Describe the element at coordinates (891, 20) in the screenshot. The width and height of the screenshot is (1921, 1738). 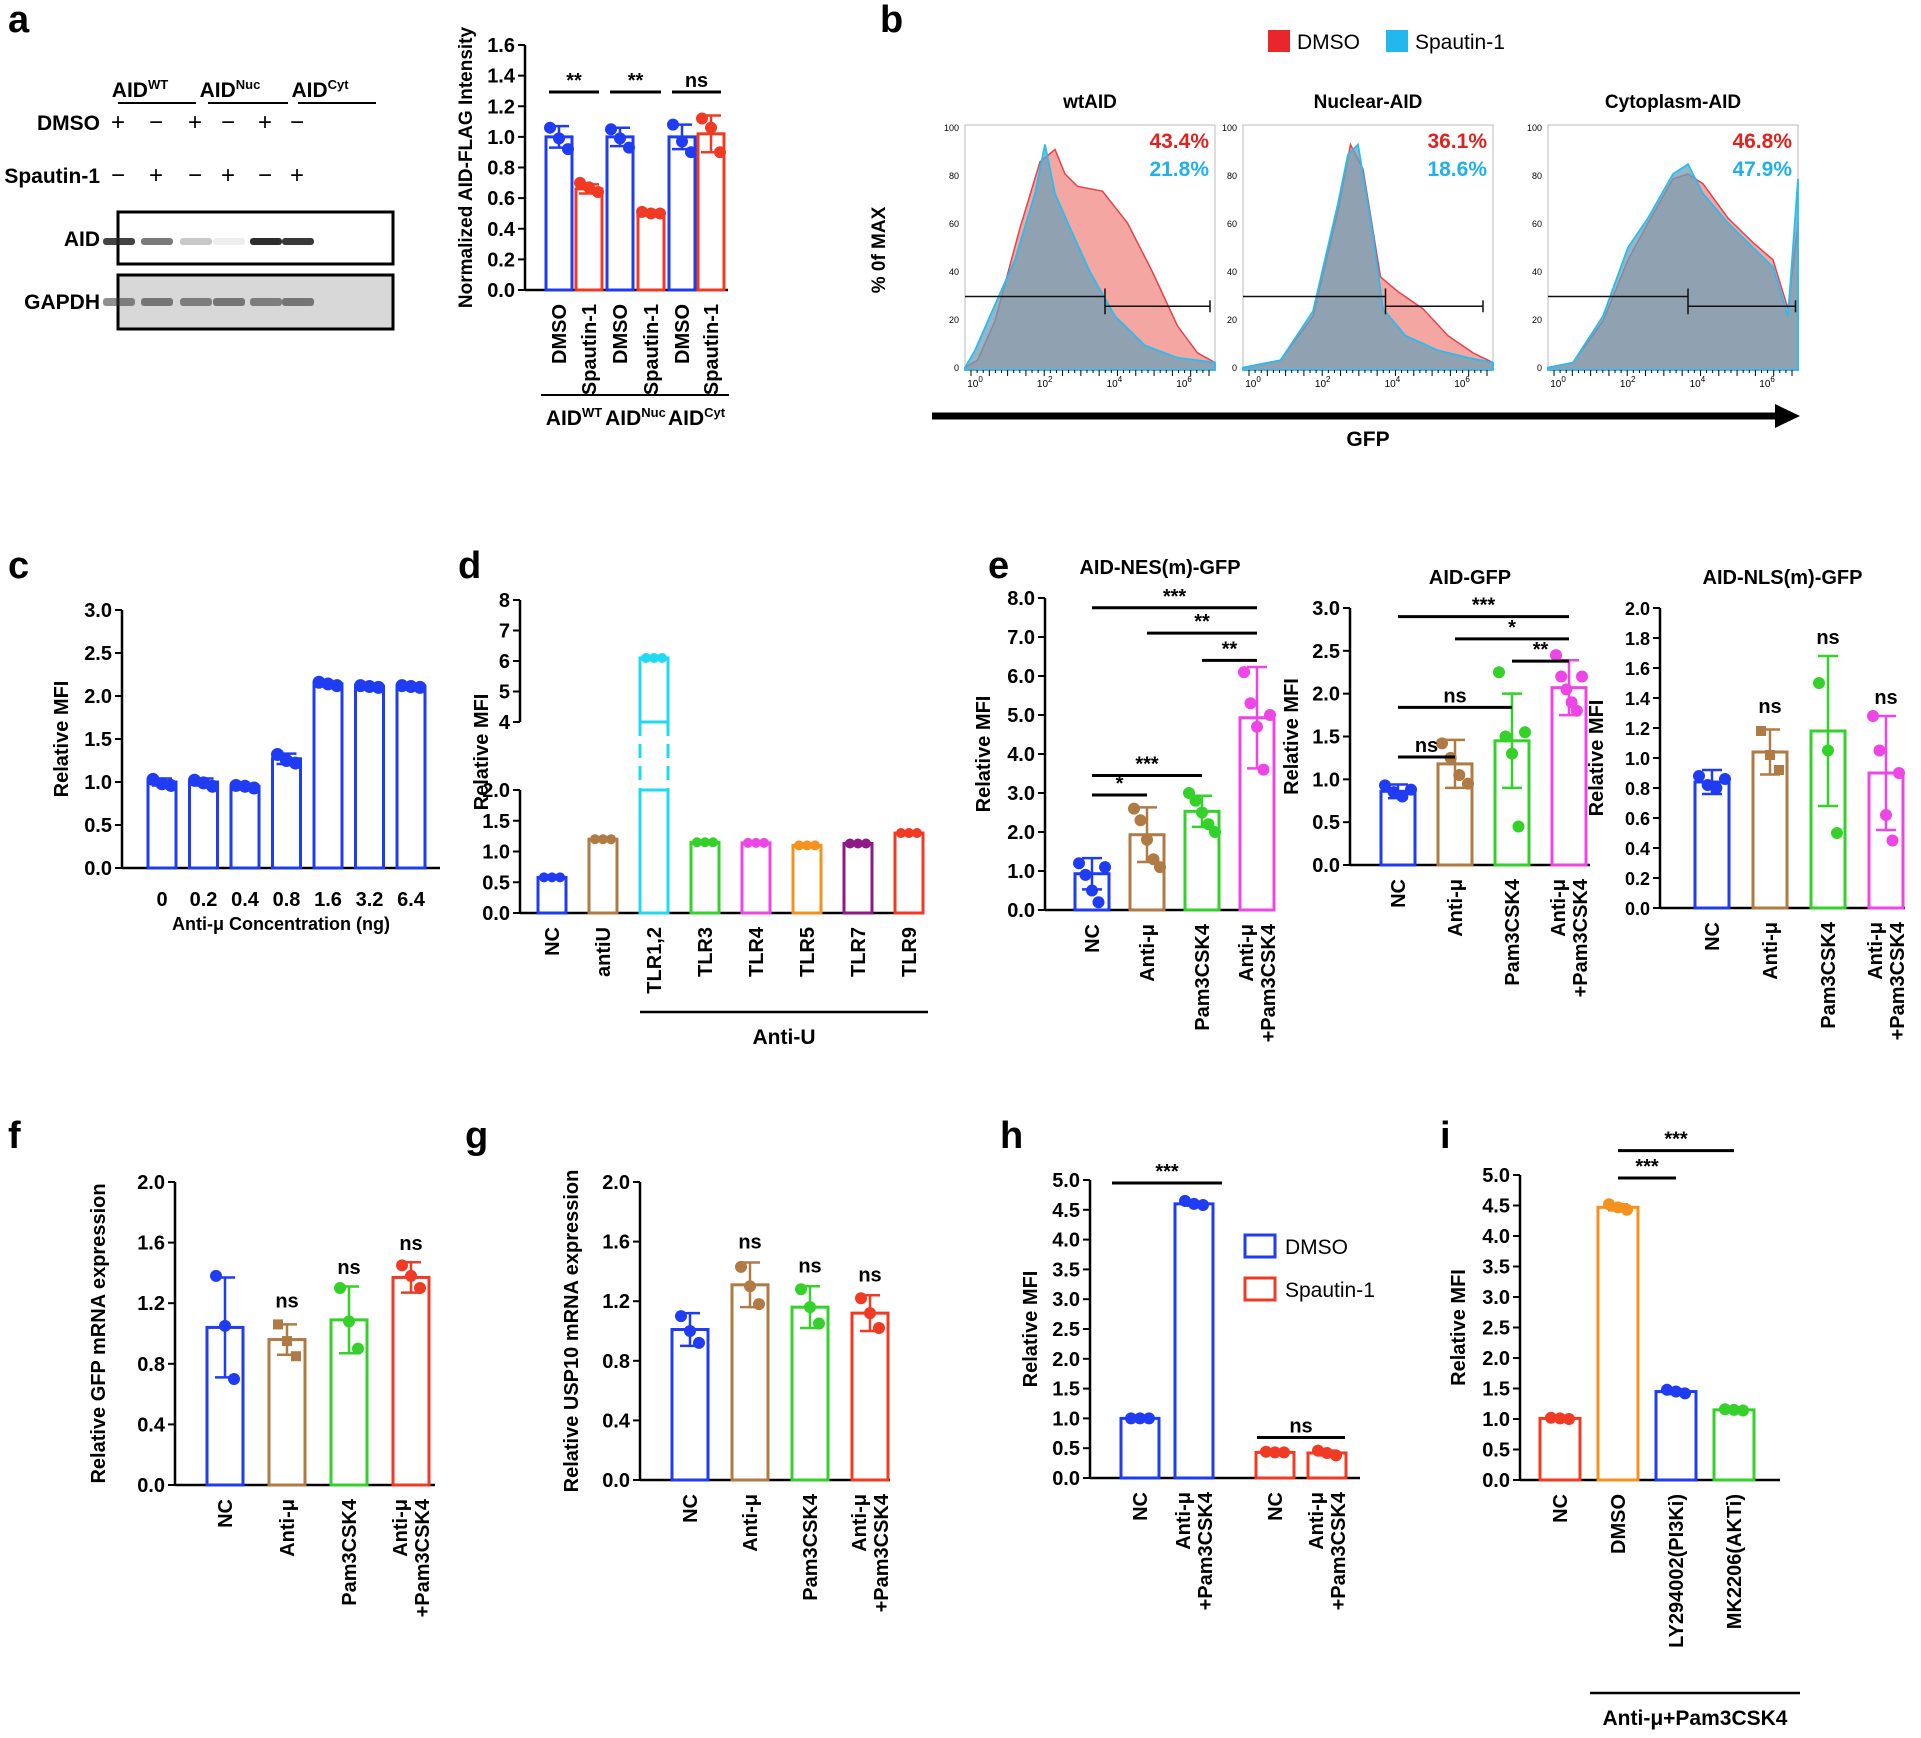
I see `panel-label-b: b` at that location.